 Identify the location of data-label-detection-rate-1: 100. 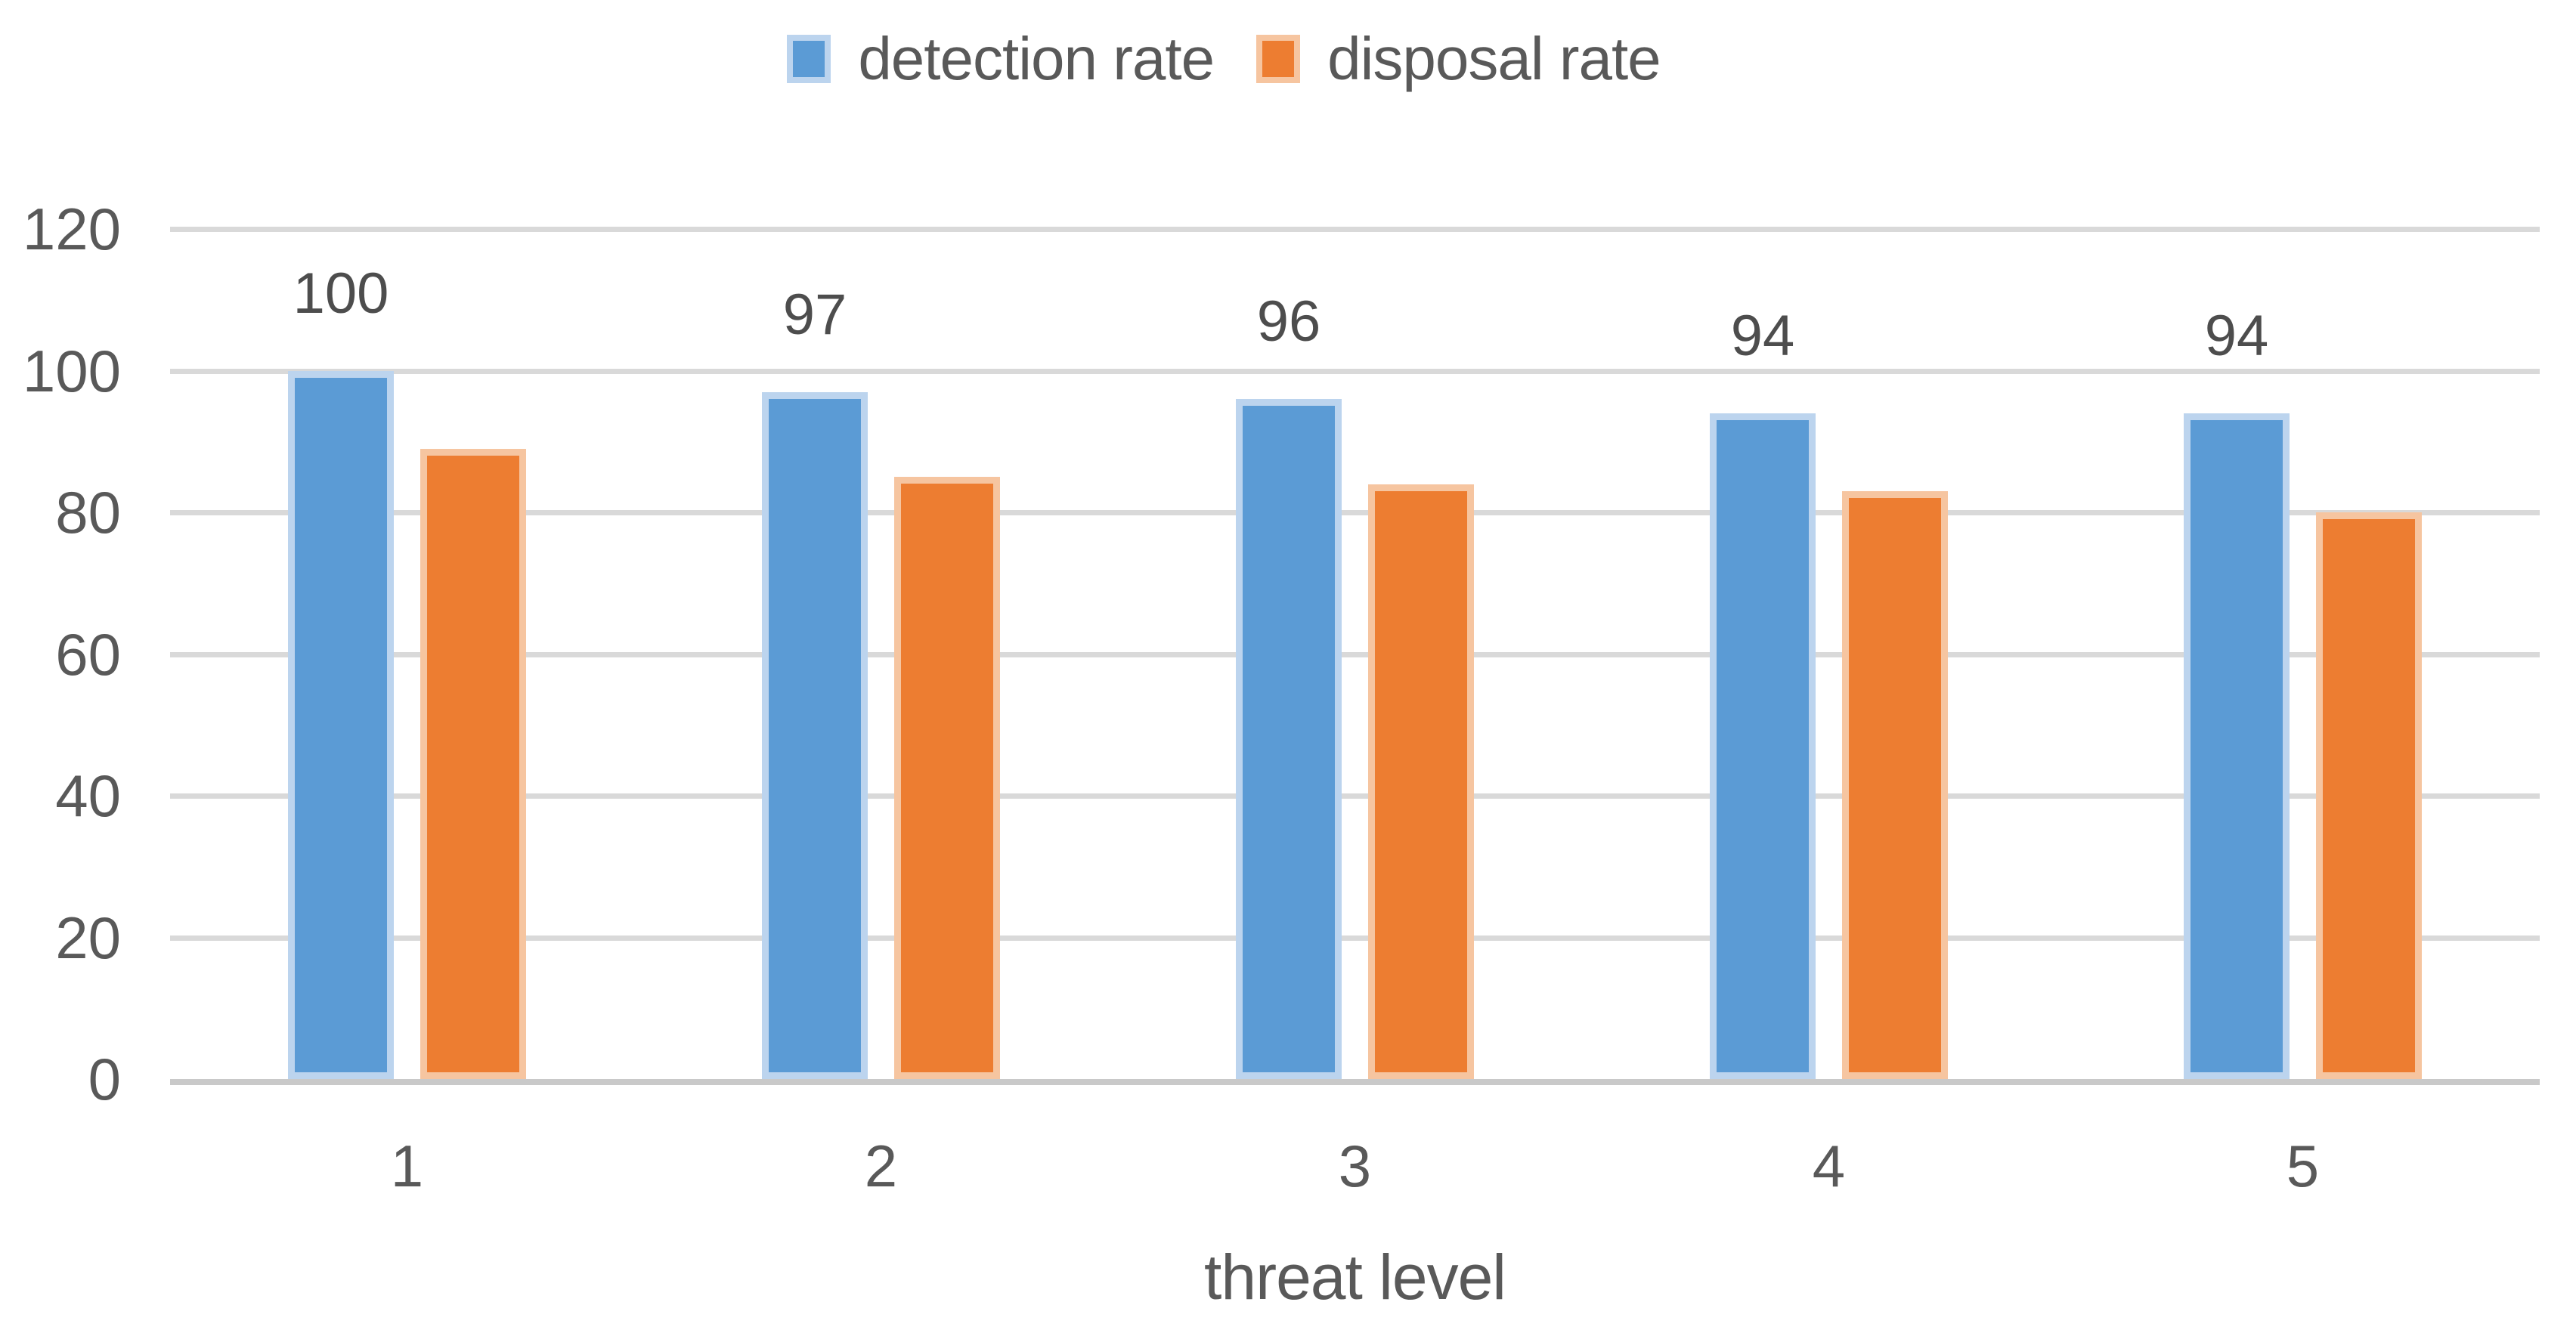
(341, 294).